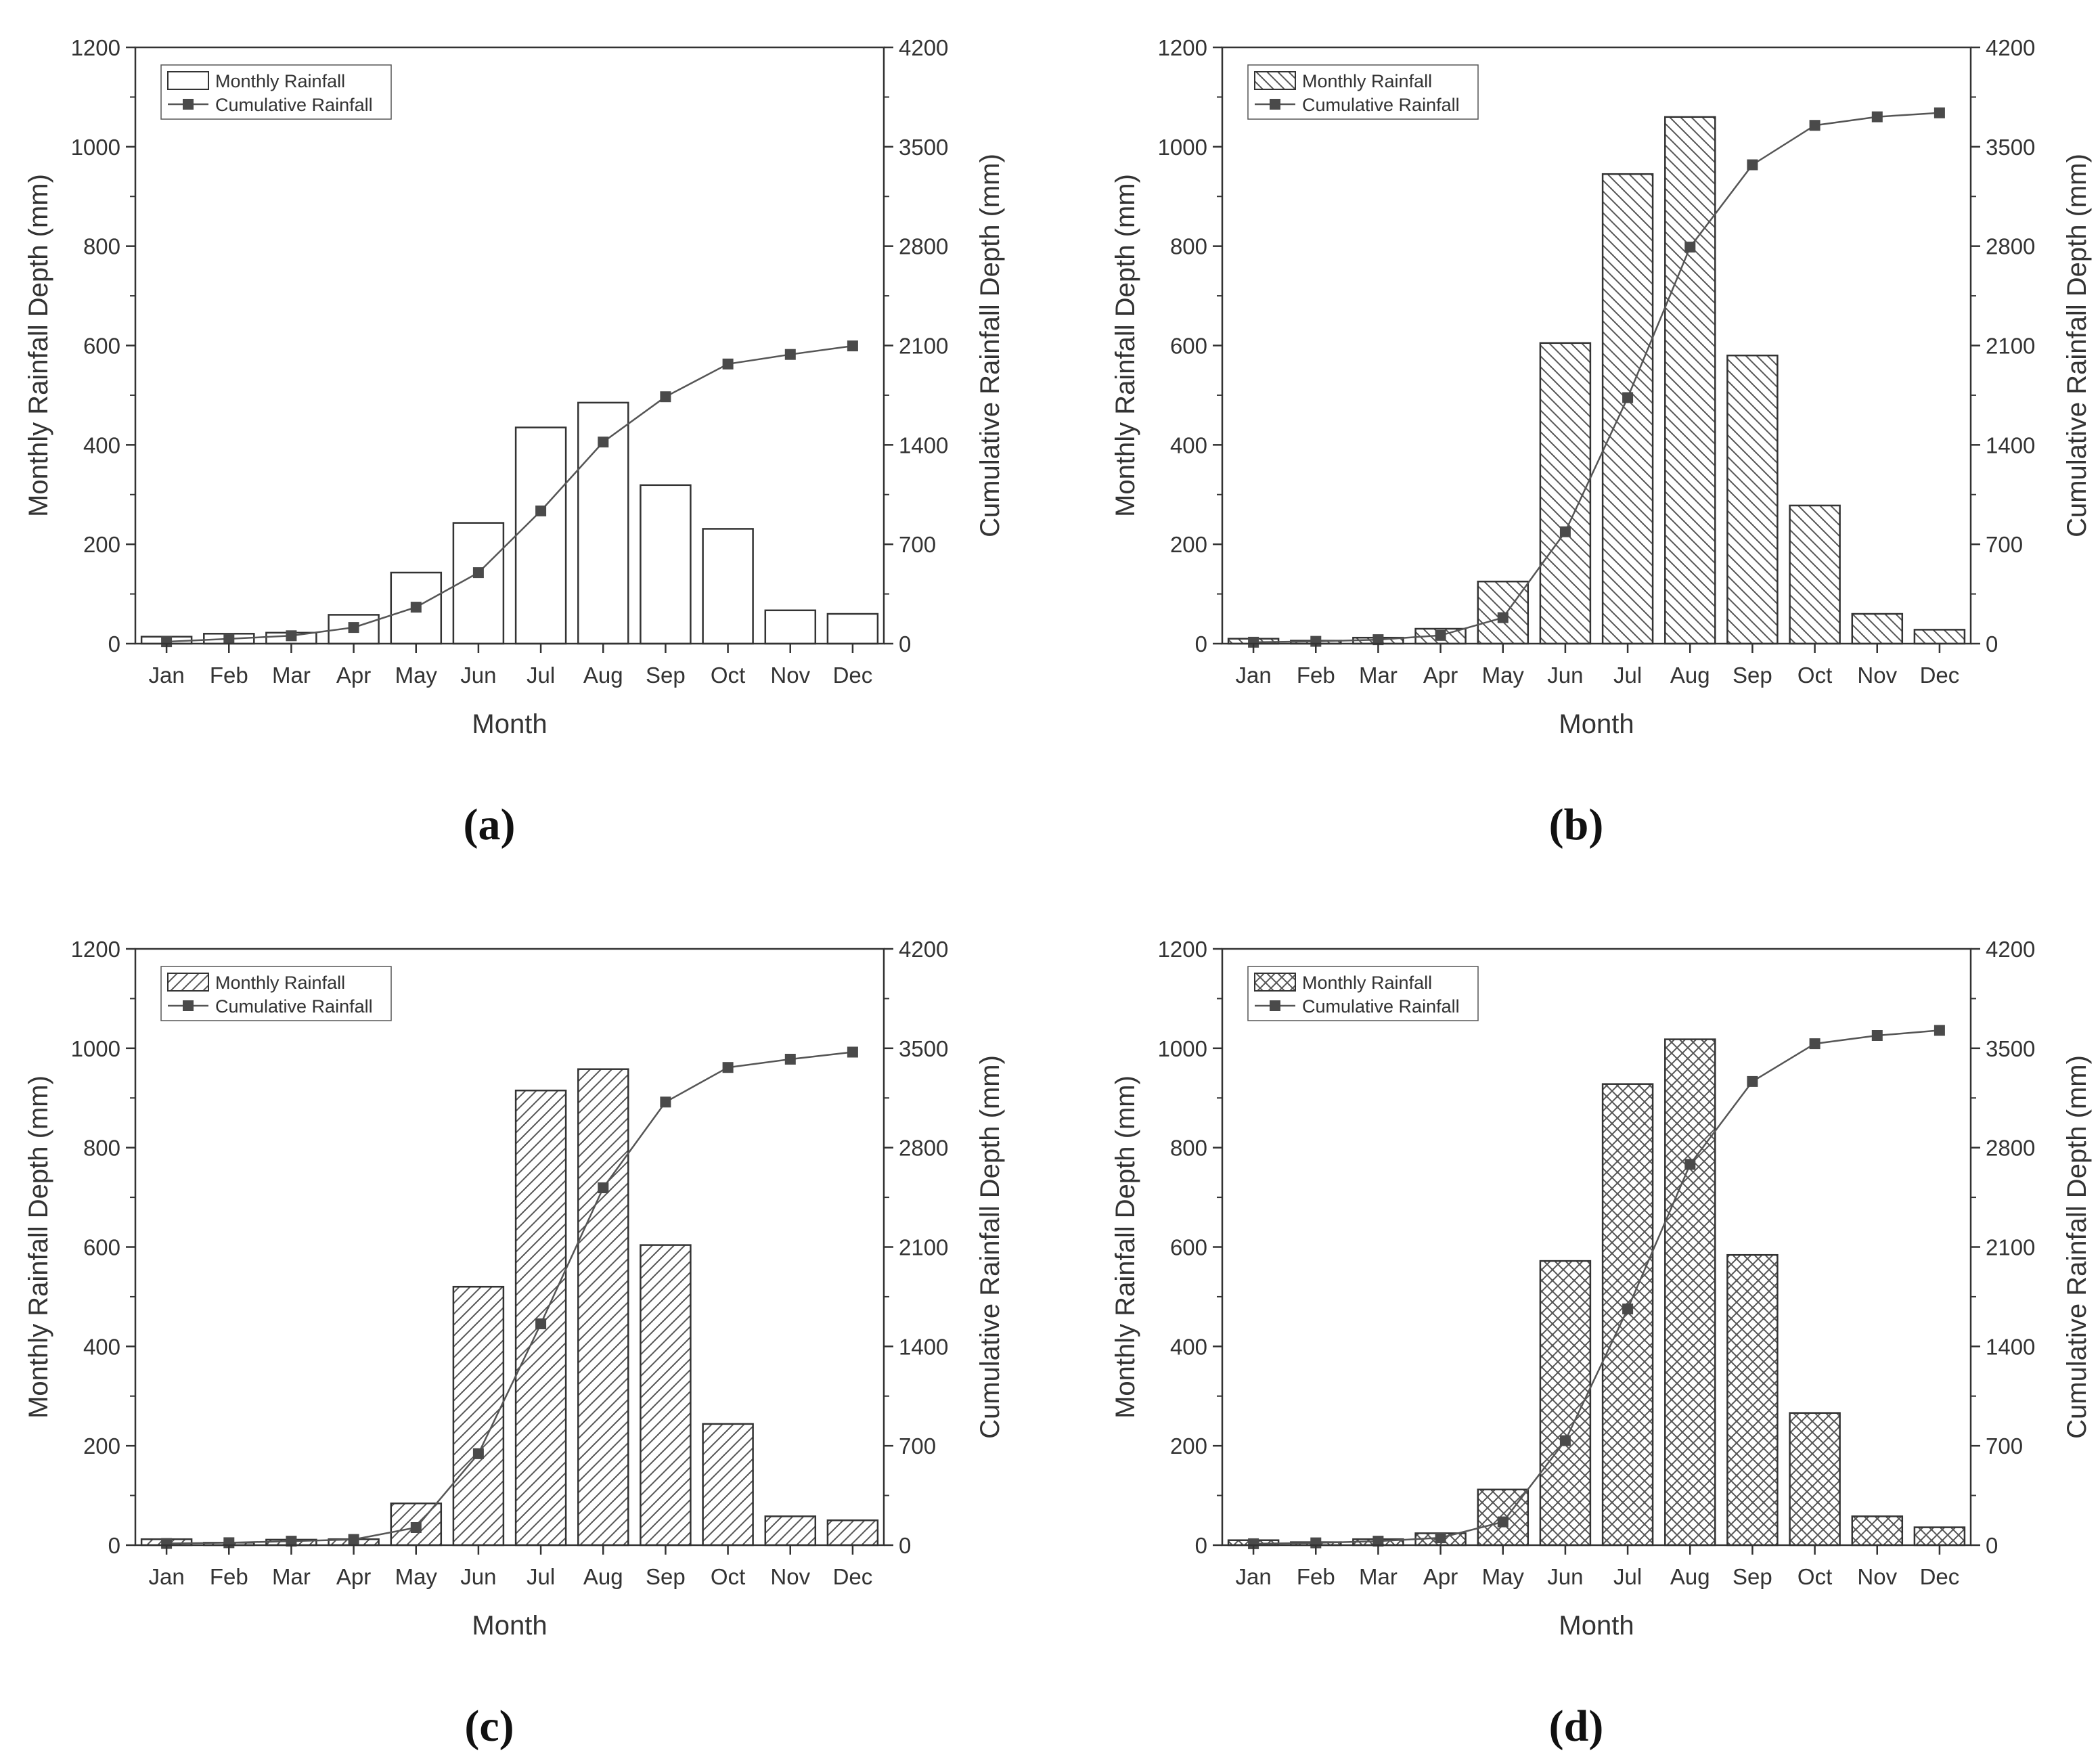 This screenshot has height=1757, width=2100. What do you see at coordinates (490, 825) in the screenshot?
I see `panel-caption: (a)` at bounding box center [490, 825].